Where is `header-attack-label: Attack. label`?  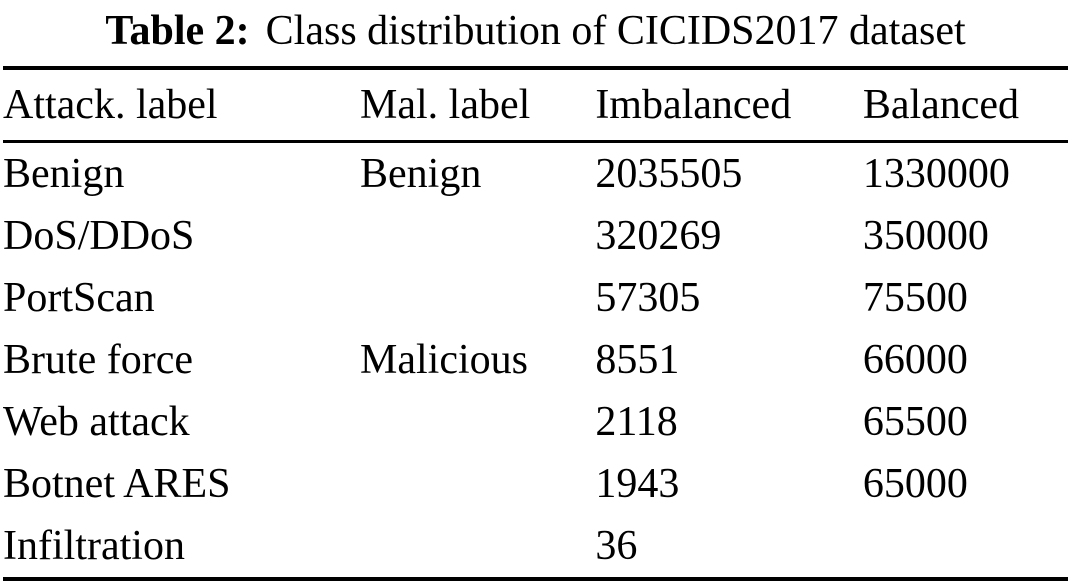 header-attack-label: Attack. label is located at coordinates (110, 105).